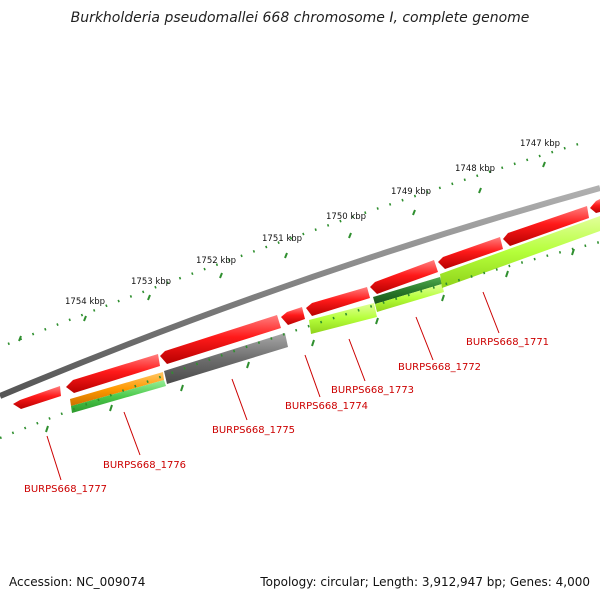 Image resolution: width=600 pixels, height=600 pixels. Describe the element at coordinates (346, 217) in the screenshot. I see `scale-label-1750: 1750 kbp` at that location.